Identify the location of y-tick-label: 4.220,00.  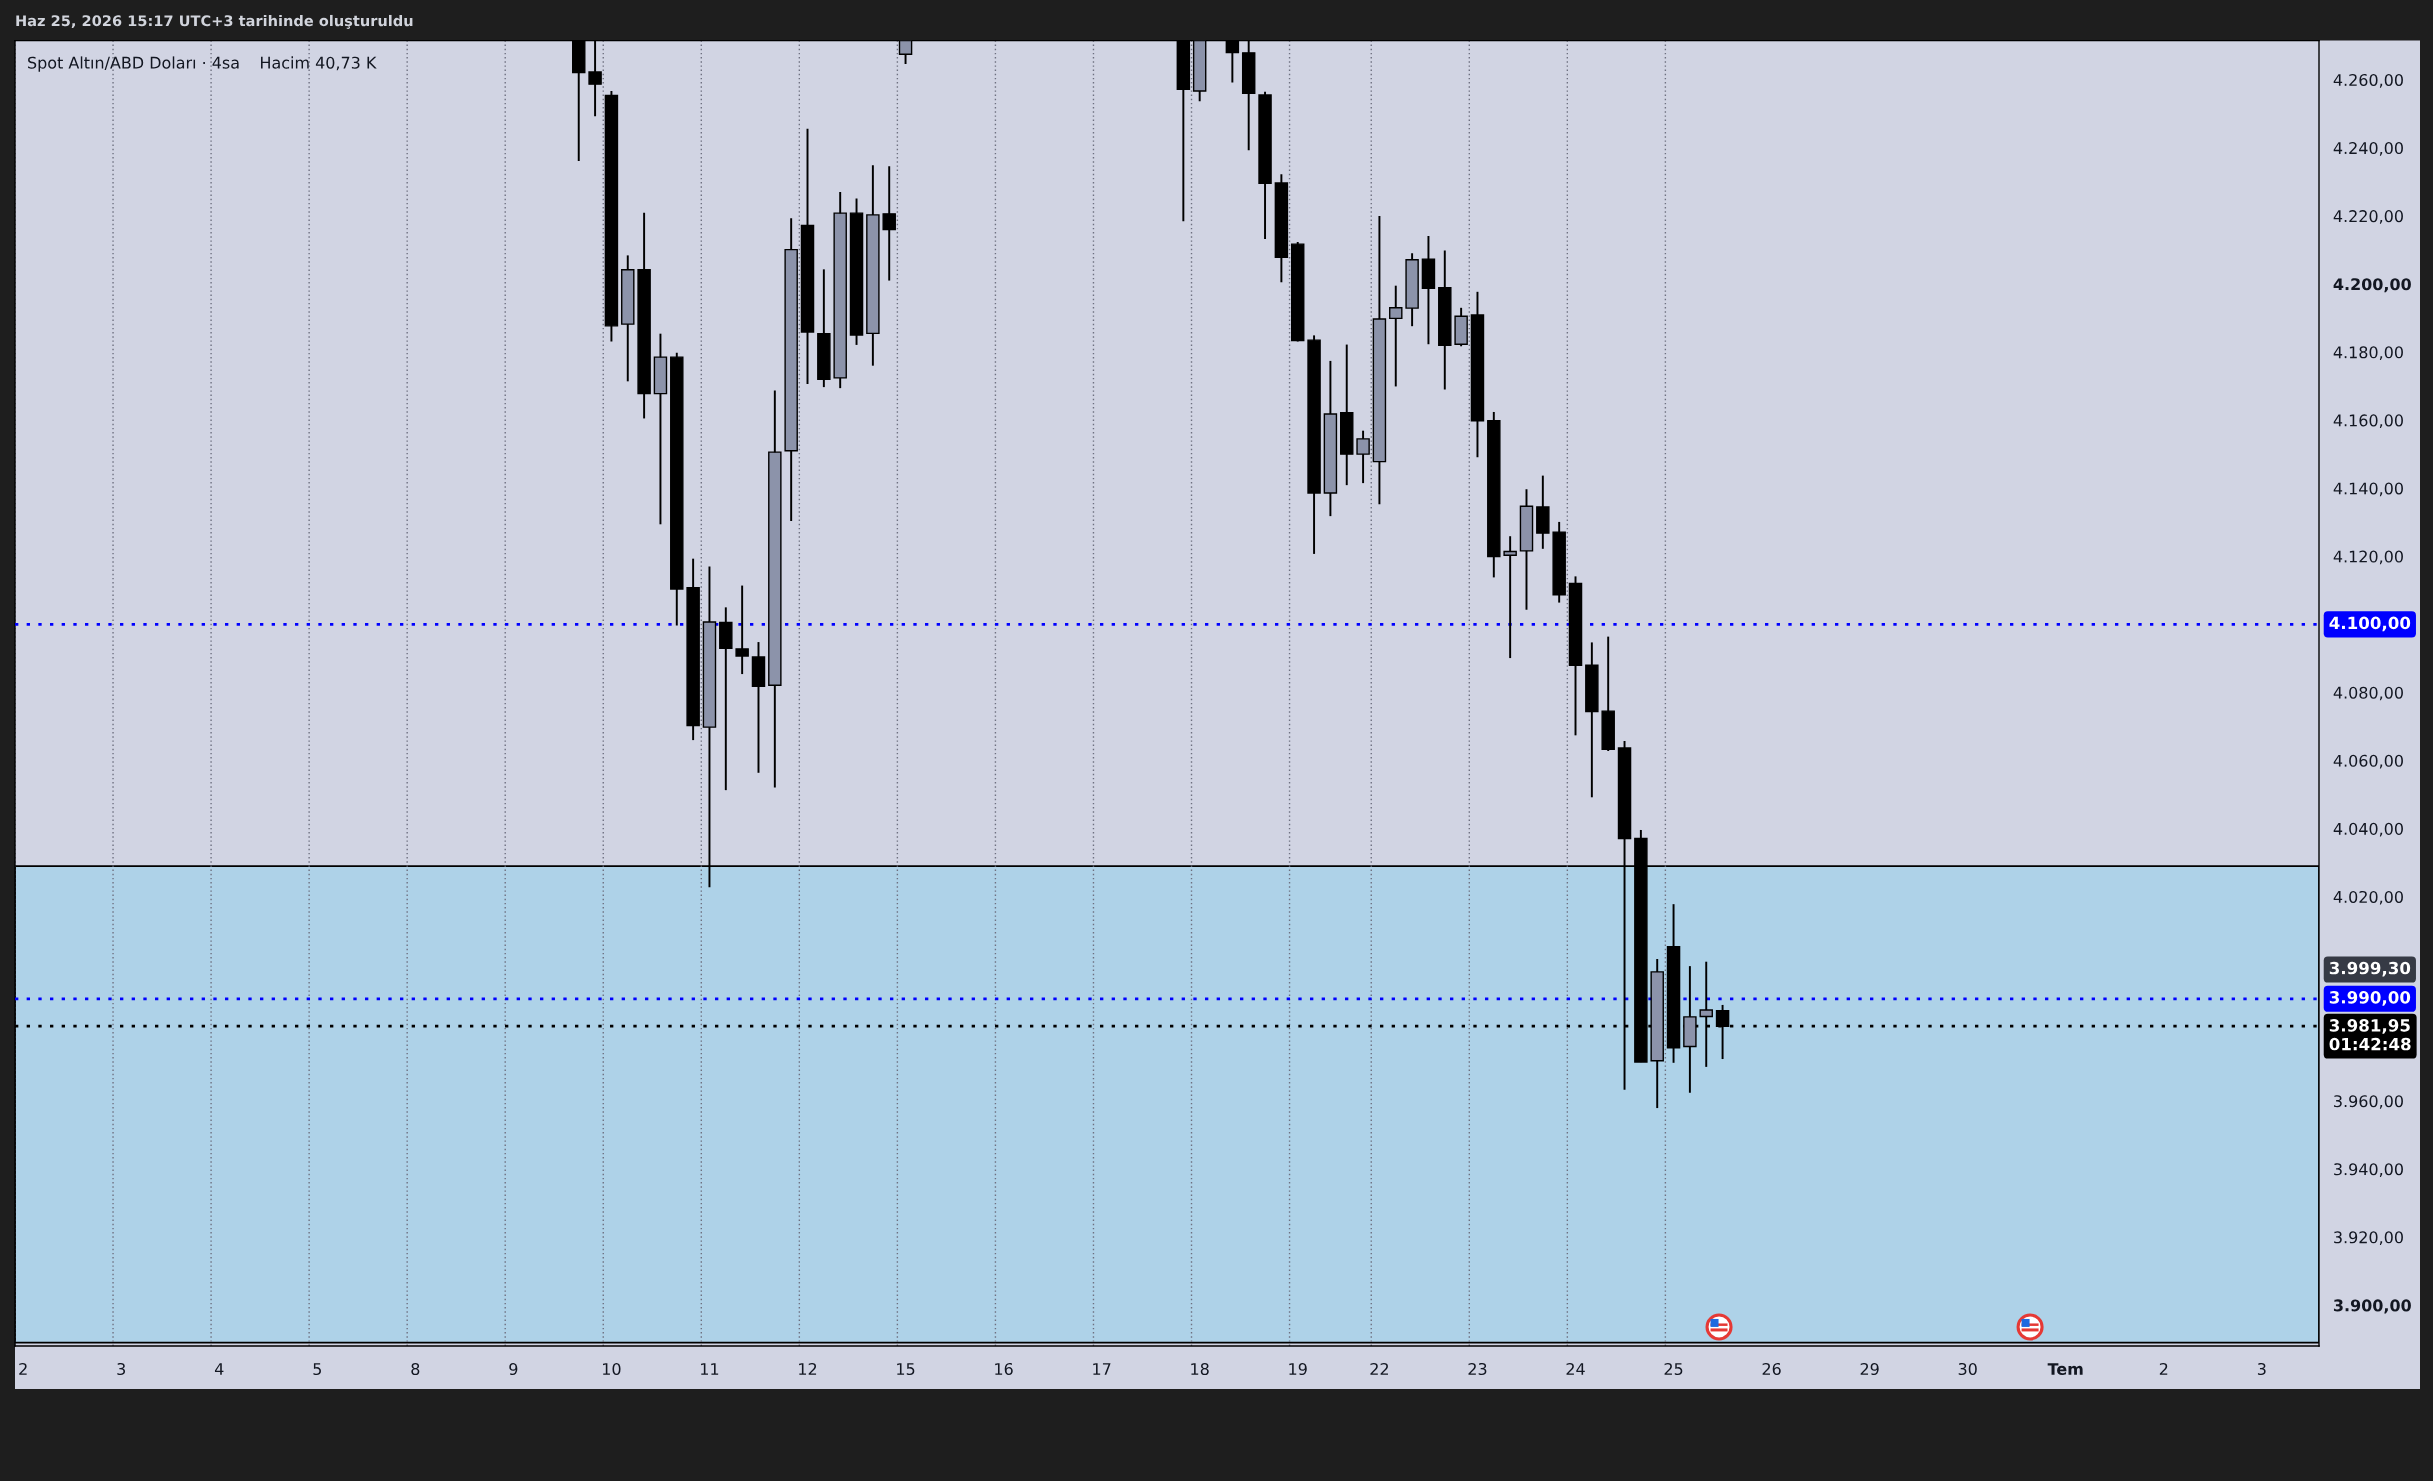
(2368, 217).